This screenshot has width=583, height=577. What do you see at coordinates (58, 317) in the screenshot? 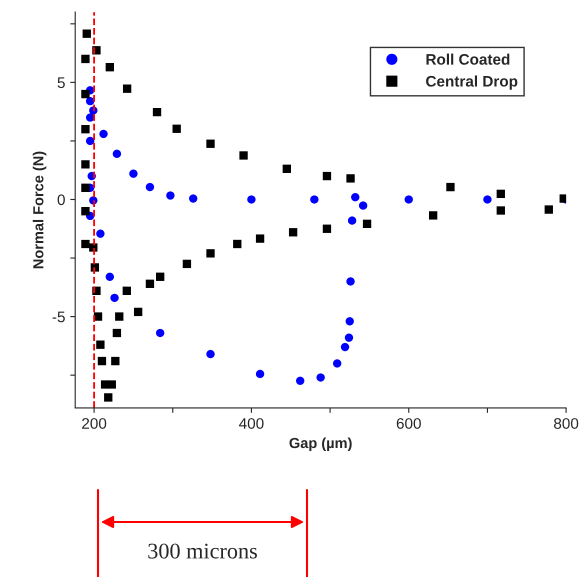
I see `y-tick-label: -5` at bounding box center [58, 317].